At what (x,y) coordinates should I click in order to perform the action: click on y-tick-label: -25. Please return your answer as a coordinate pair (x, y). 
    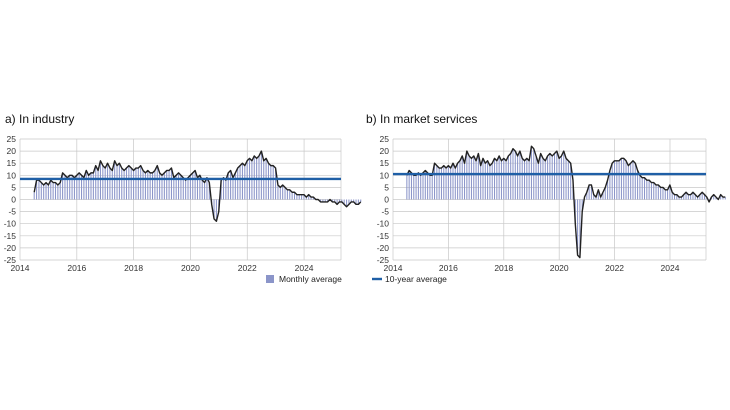
    Looking at the image, I should click on (383, 260).